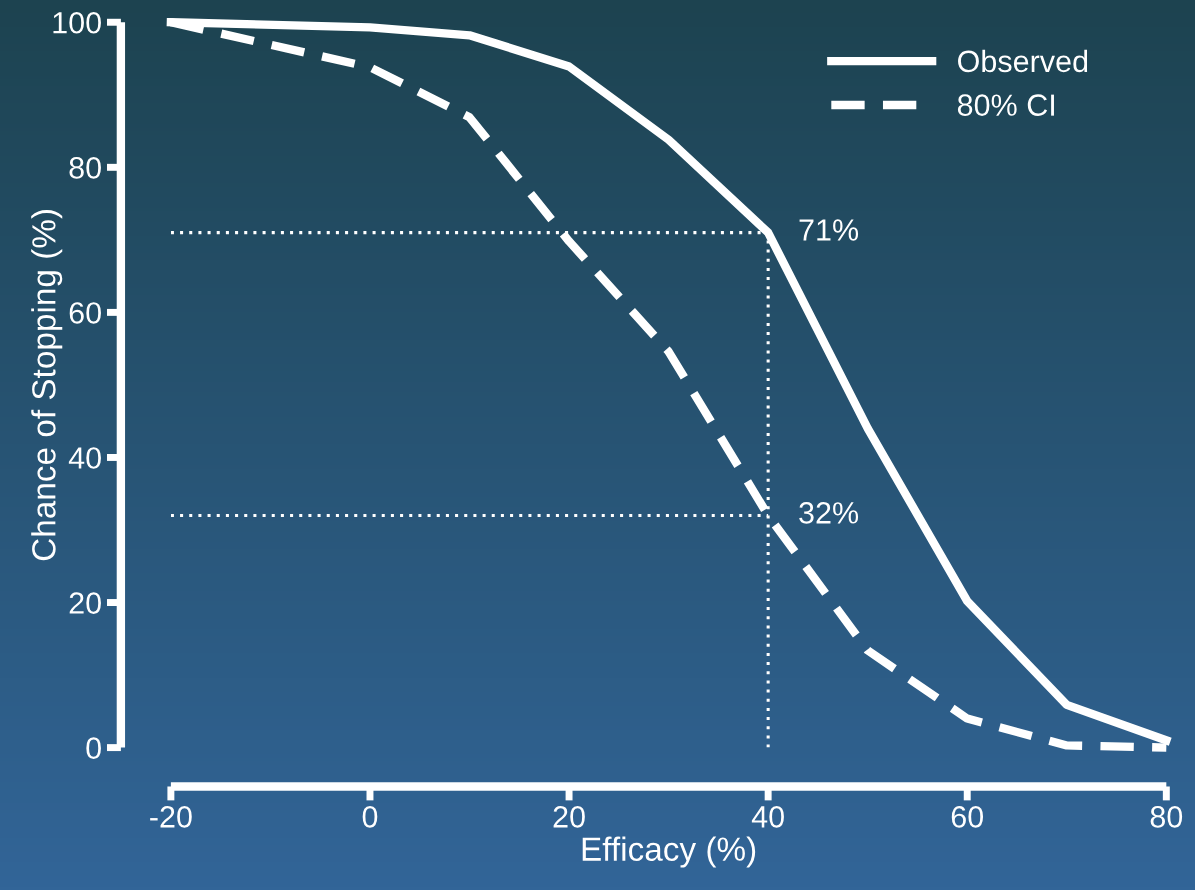  Describe the element at coordinates (47, 385) in the screenshot. I see `y-axis-title: Chance of Stopping (%)` at that location.